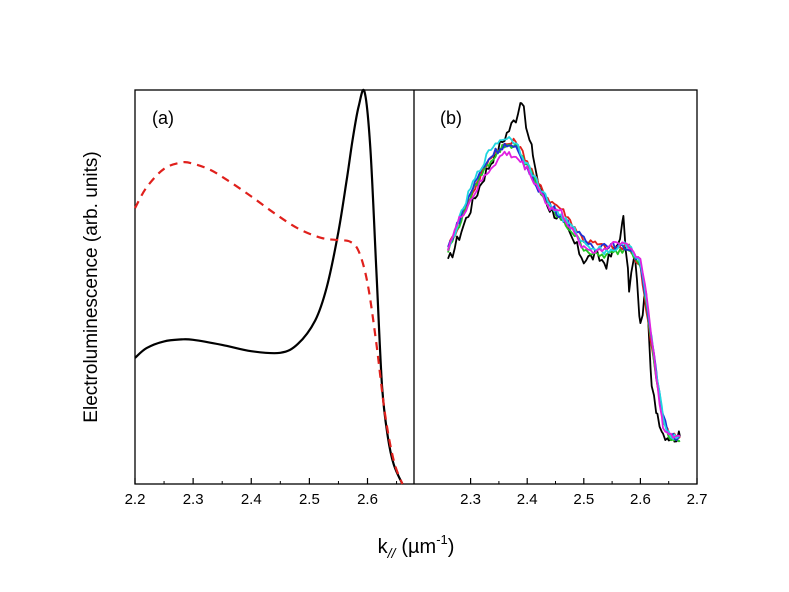 The width and height of the screenshot is (789, 592). I want to click on series-line-b-magenta, so click(564, 294).